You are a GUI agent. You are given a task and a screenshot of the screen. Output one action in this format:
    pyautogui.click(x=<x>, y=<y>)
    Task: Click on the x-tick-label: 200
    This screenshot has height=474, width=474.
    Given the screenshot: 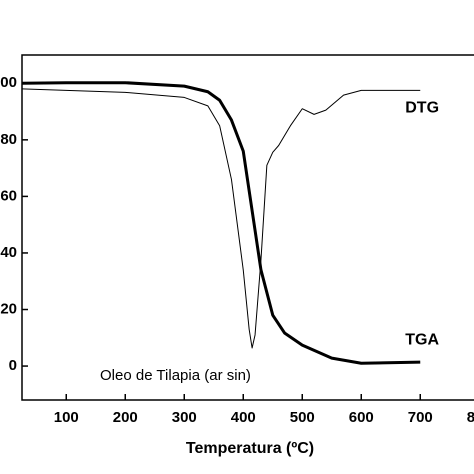 What is the action you would take?
    pyautogui.click(x=125, y=417)
    